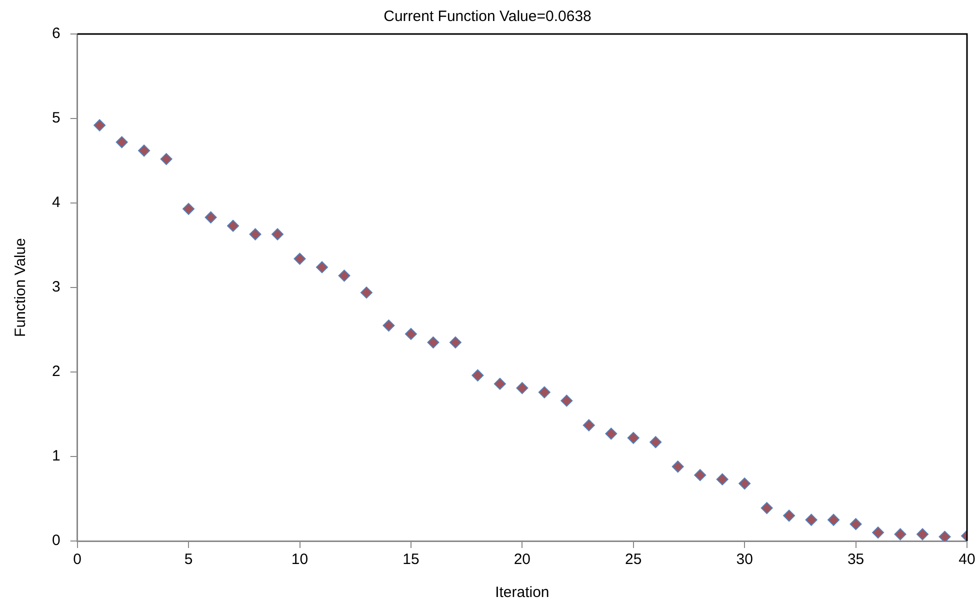 Image resolution: width=979 pixels, height=610 pixels. I want to click on x-tick-label: 20, so click(522, 559).